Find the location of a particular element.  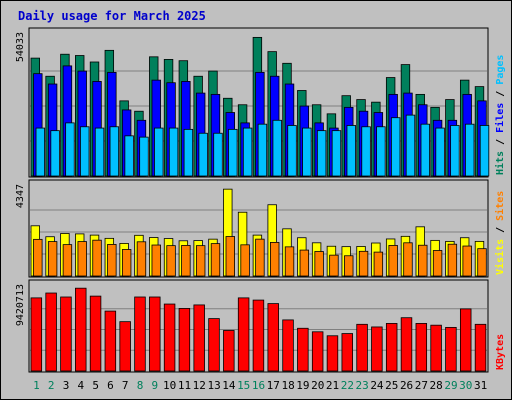

panel-legend: Visits / Sites is located at coordinates (500, 233).